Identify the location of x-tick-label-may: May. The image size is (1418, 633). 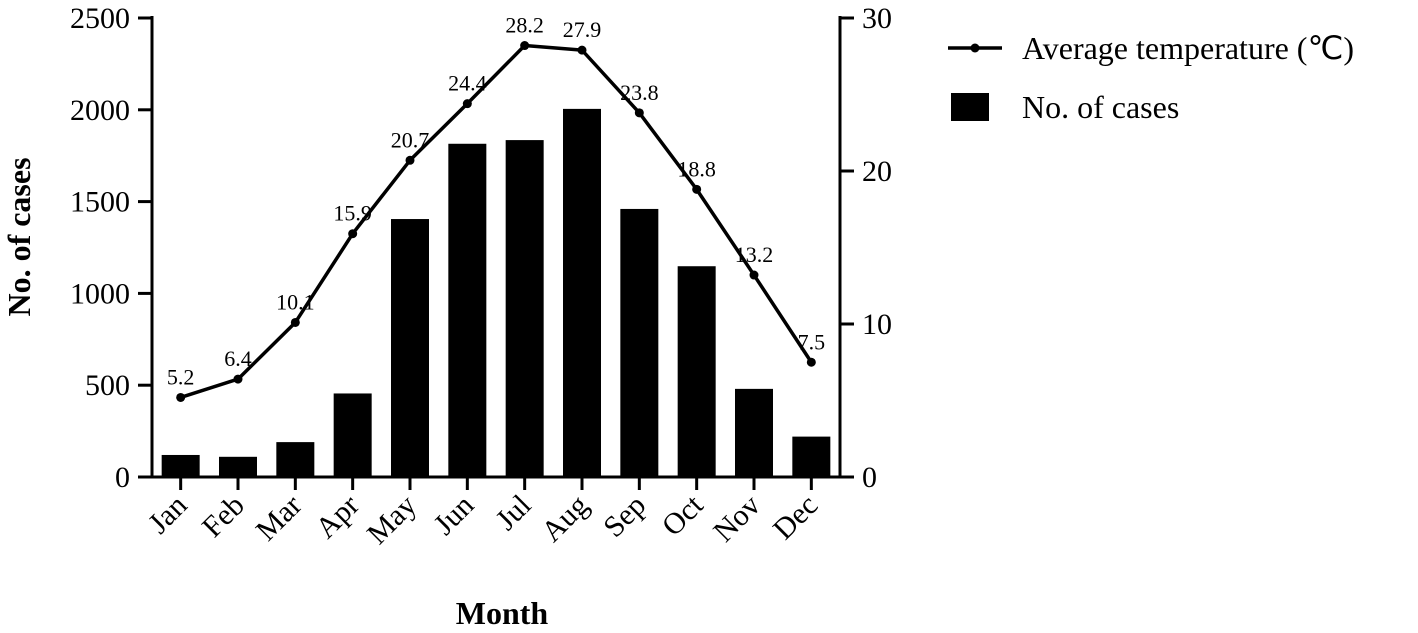
(392, 520).